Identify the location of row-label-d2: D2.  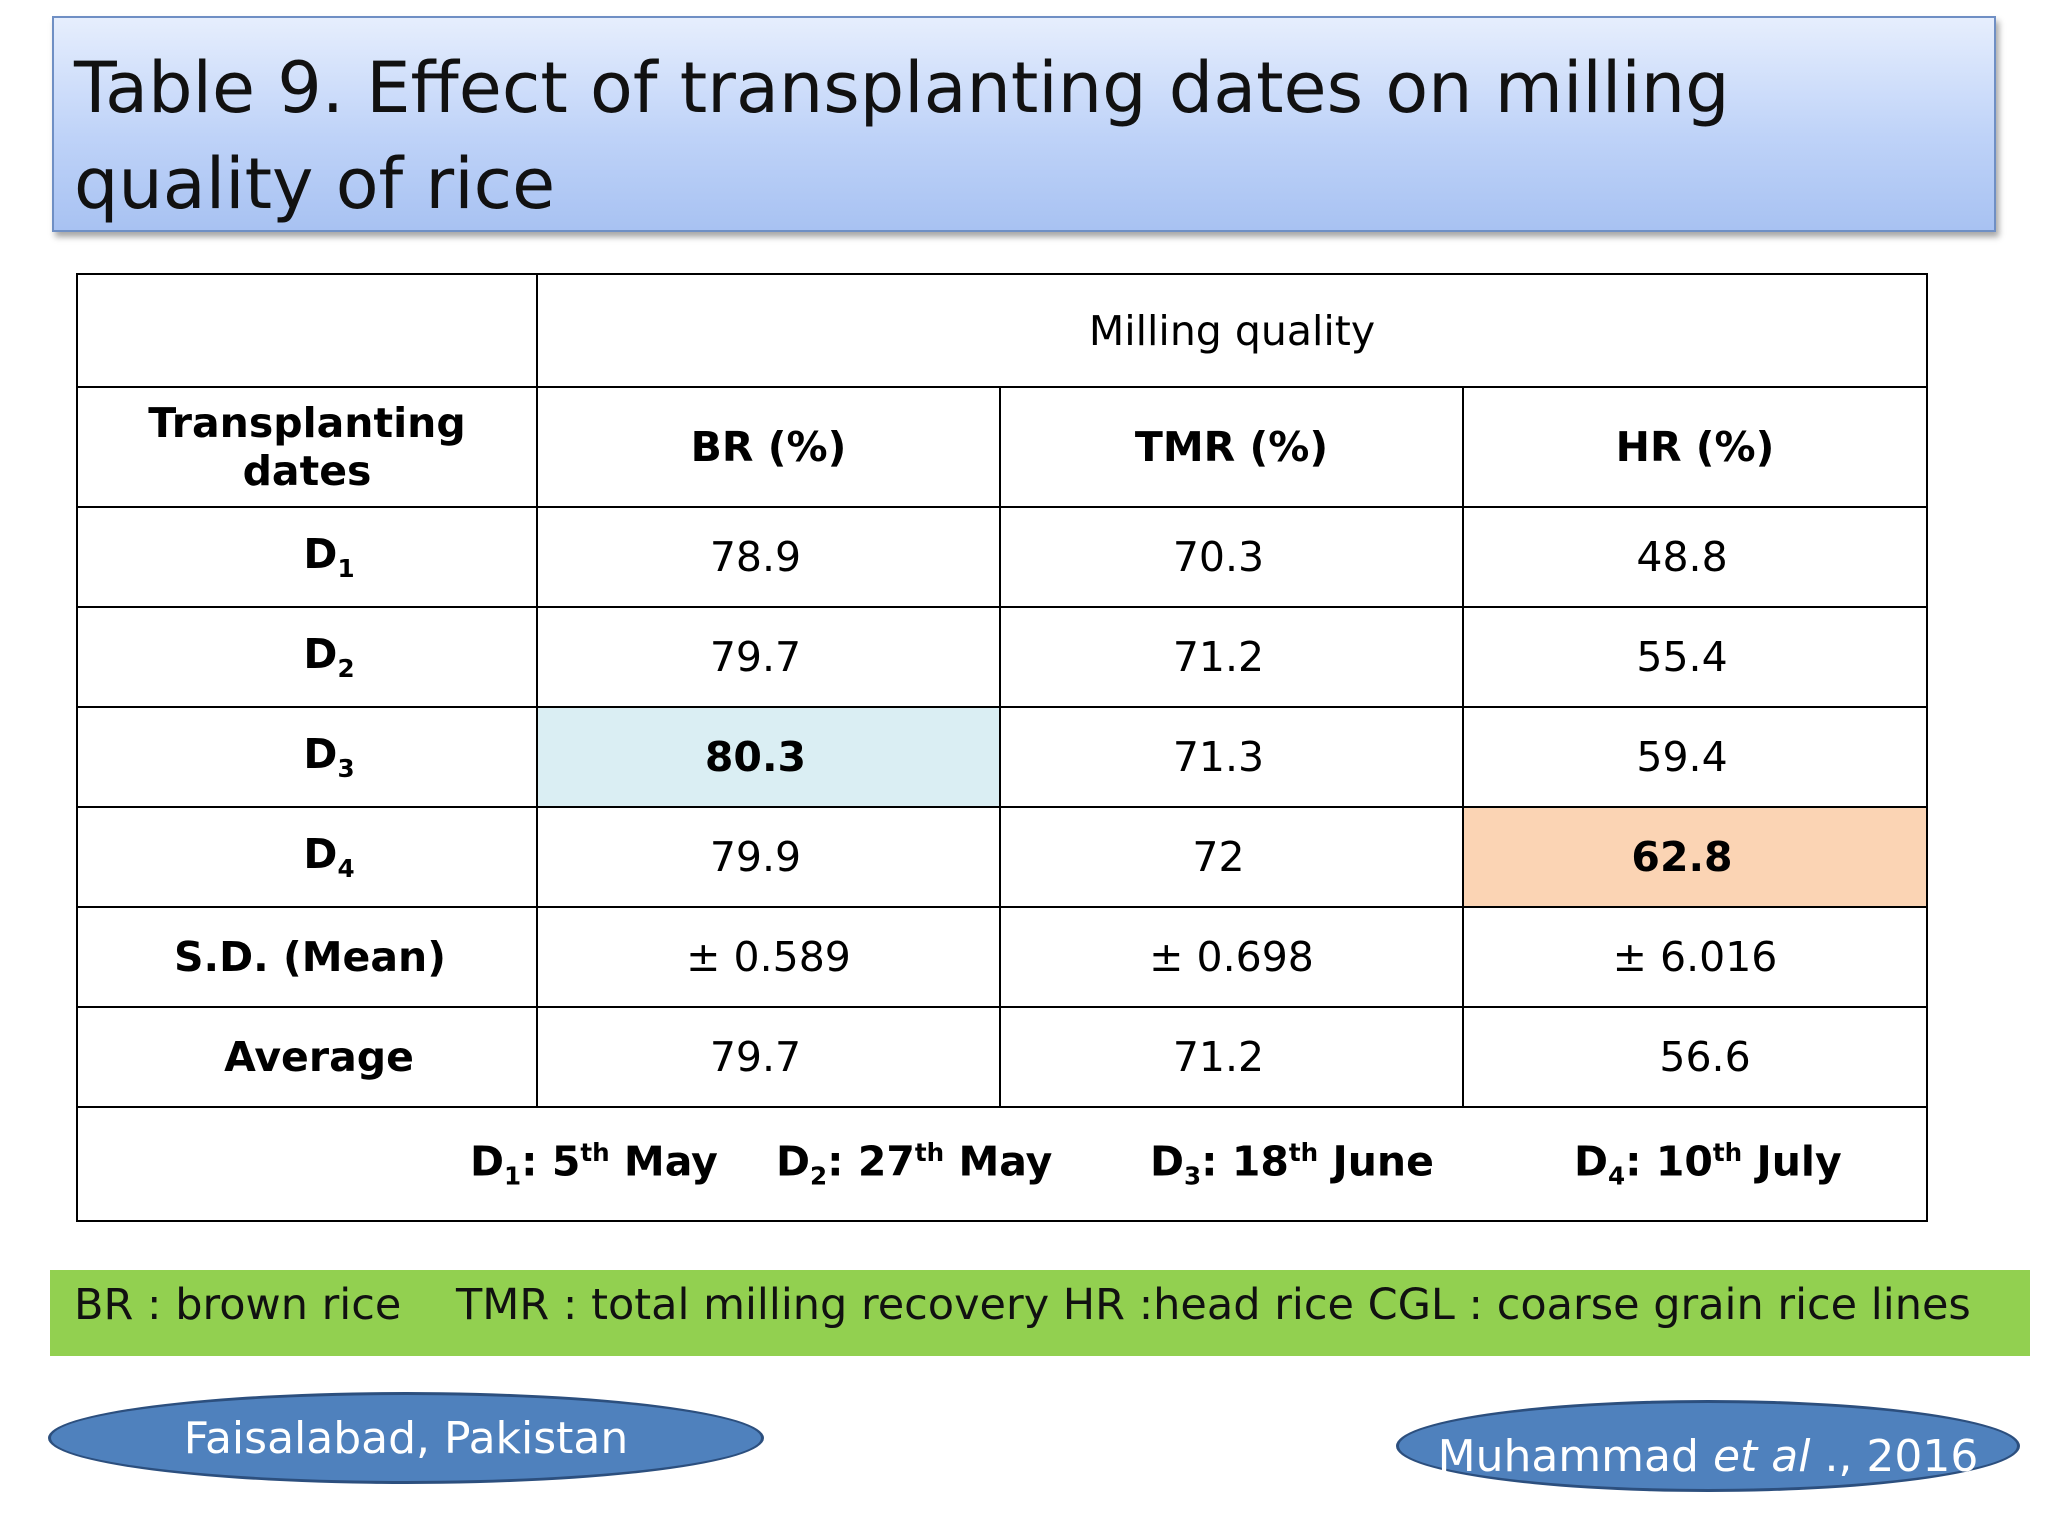
(307, 657).